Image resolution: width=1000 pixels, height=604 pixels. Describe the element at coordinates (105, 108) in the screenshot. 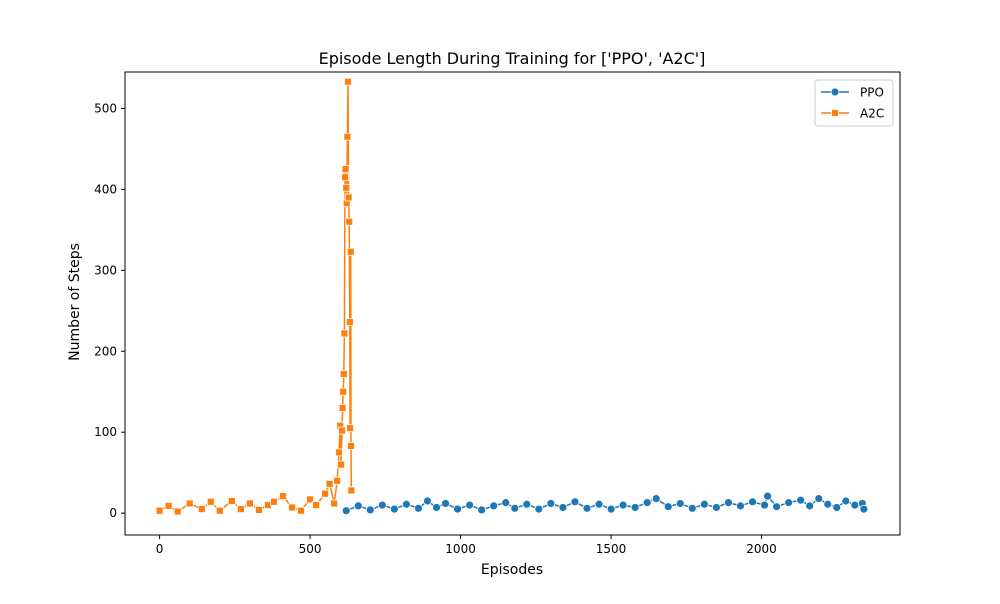

I see `y-tick-label: 500` at that location.